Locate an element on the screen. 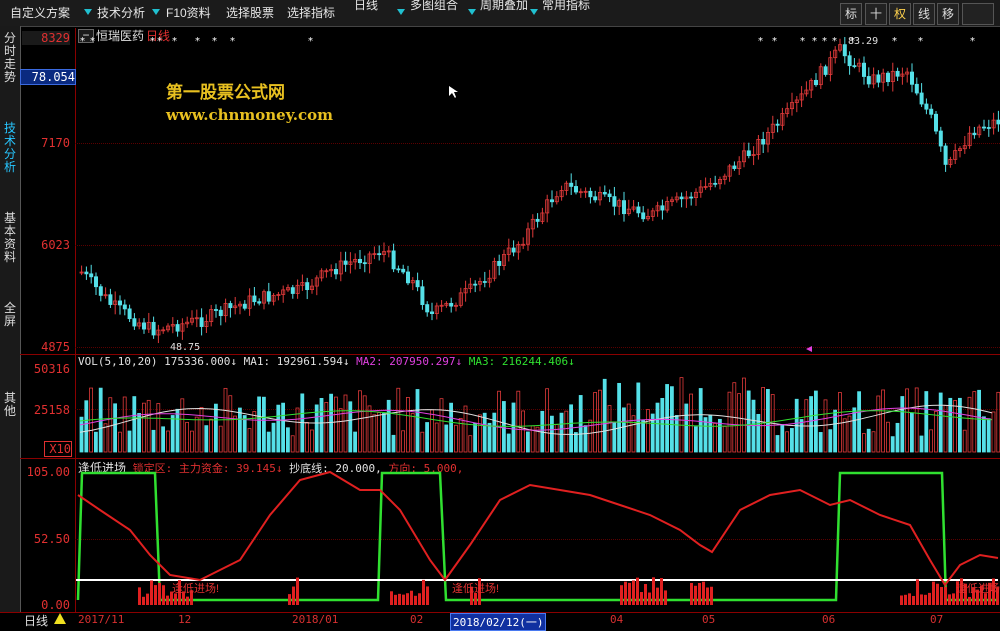 Image resolution: width=1000 pixels, height=631 pixels. rights-button: 权 is located at coordinates (900, 14).